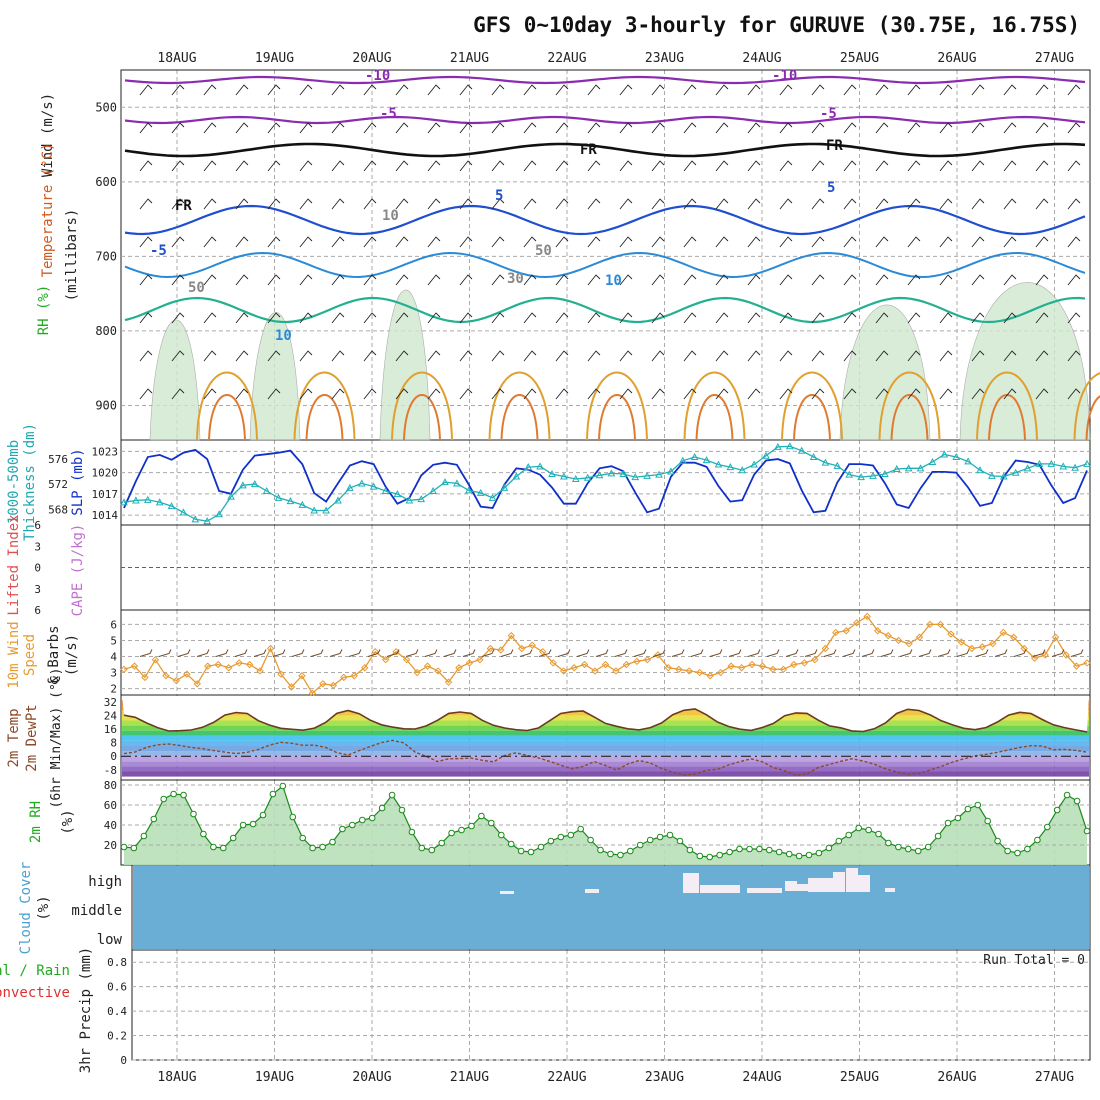 The height and width of the screenshot is (1100, 1100). Describe the element at coordinates (117, 1011) in the screenshot. I see `y-tick-label: 0.4` at that location.